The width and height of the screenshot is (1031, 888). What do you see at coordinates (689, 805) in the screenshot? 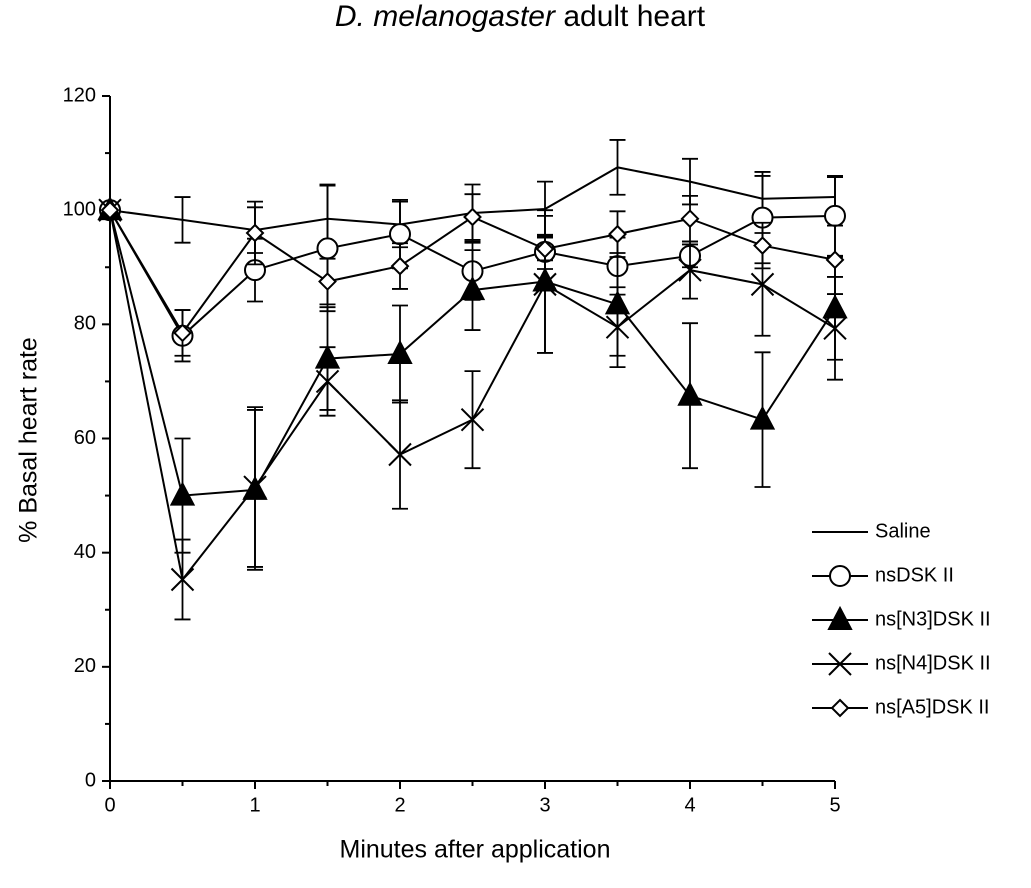
I see `x-tick-label: 4` at bounding box center [689, 805].